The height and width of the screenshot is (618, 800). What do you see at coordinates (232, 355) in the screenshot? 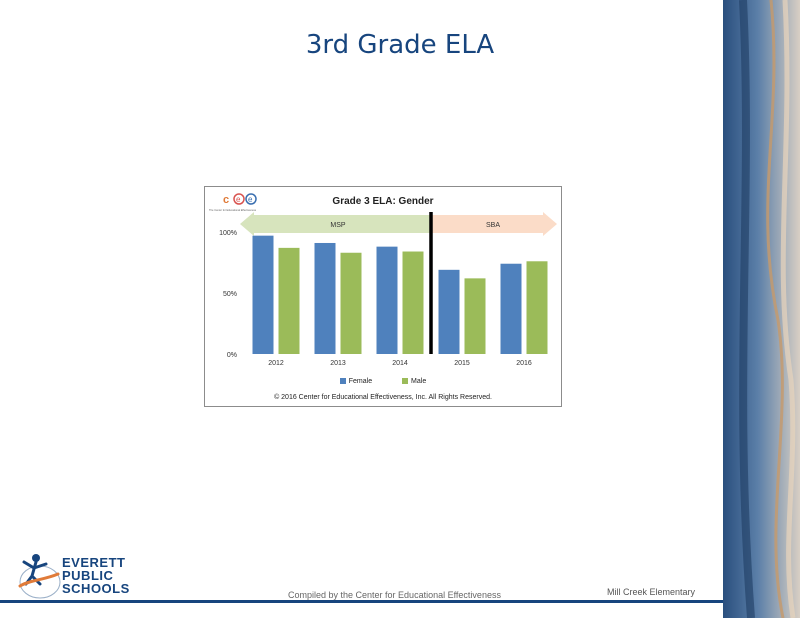
I see `y-tick-label: 0%` at bounding box center [232, 355].